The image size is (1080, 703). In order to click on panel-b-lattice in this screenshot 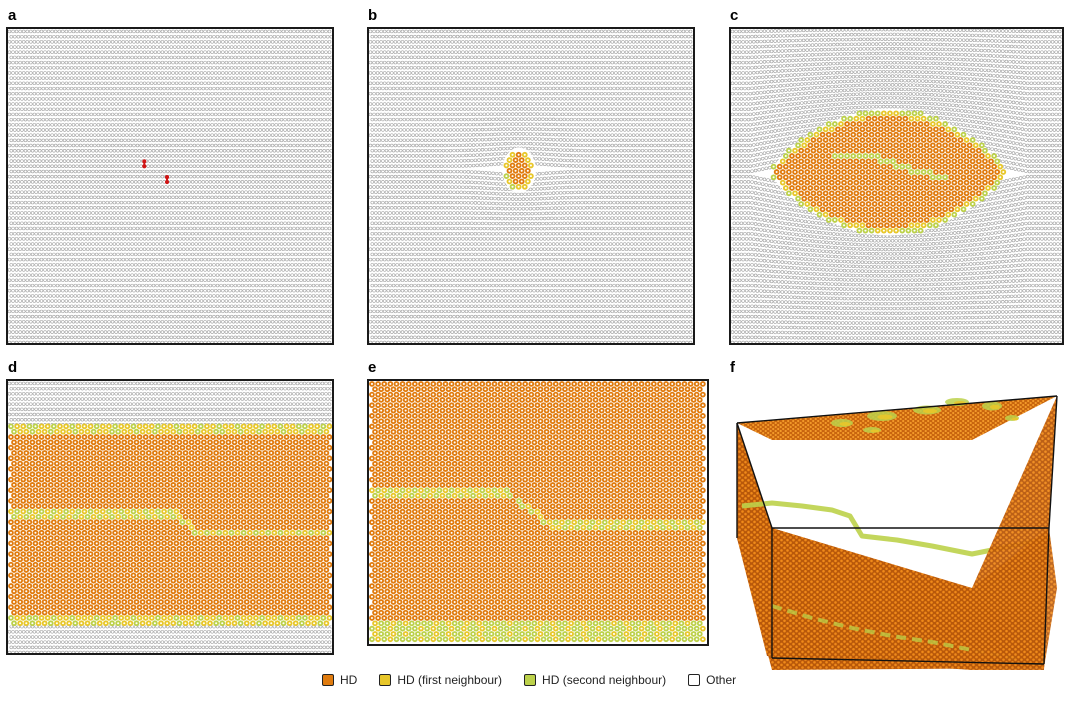, I will do `click(531, 186)`.